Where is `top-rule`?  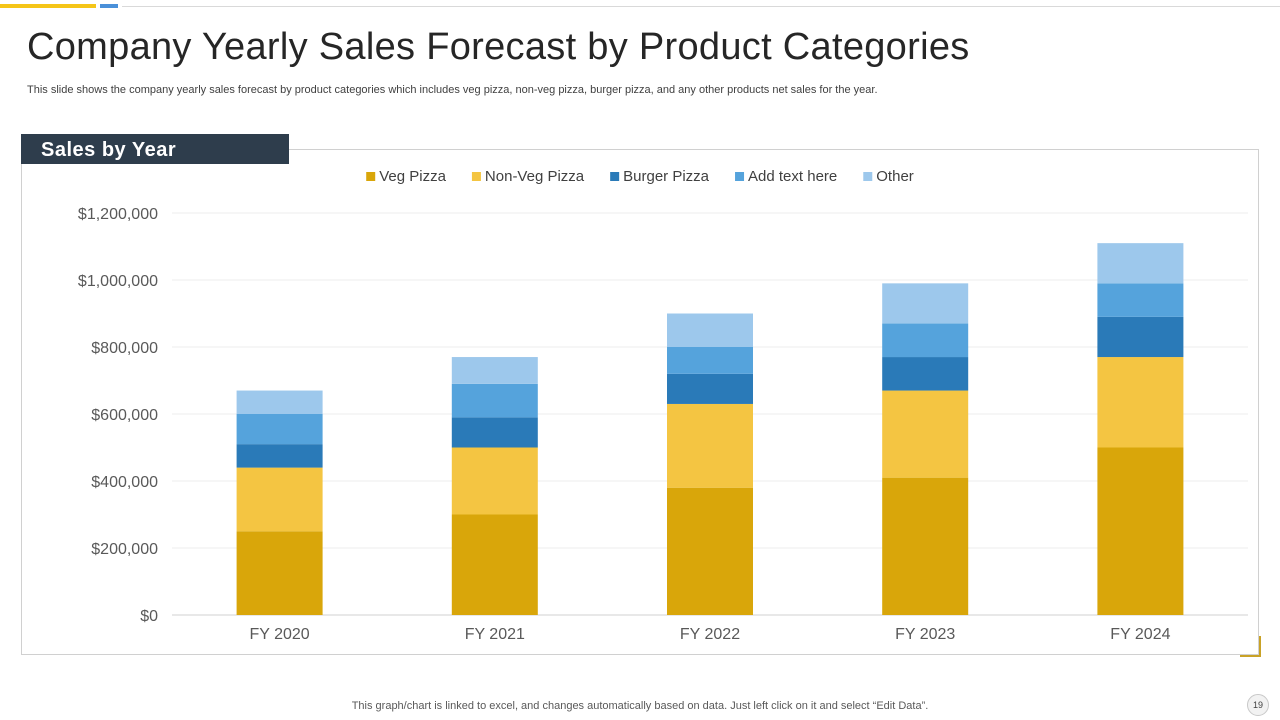
top-rule is located at coordinates (701, 6).